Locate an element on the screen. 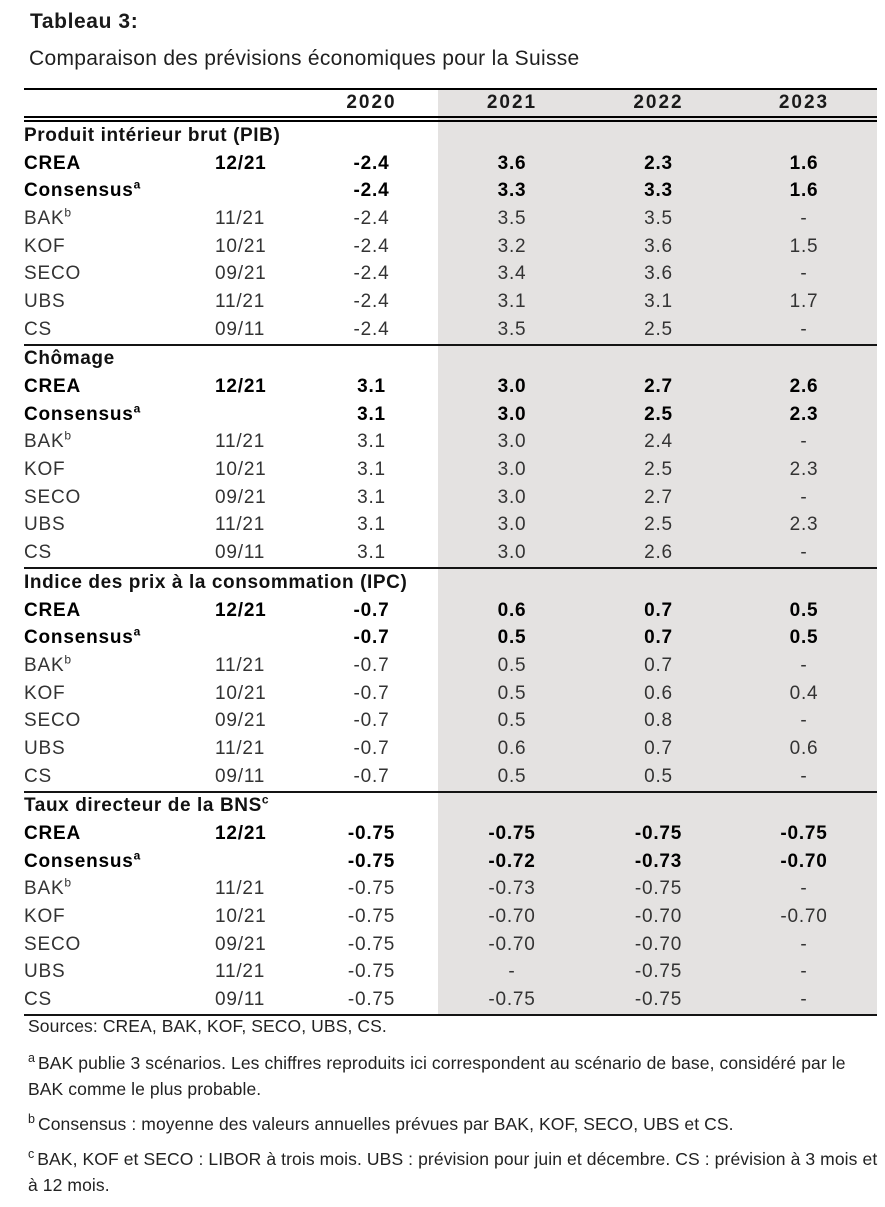 The width and height of the screenshot is (885, 1207). forecast-date-cell is located at coordinates (260, 862).